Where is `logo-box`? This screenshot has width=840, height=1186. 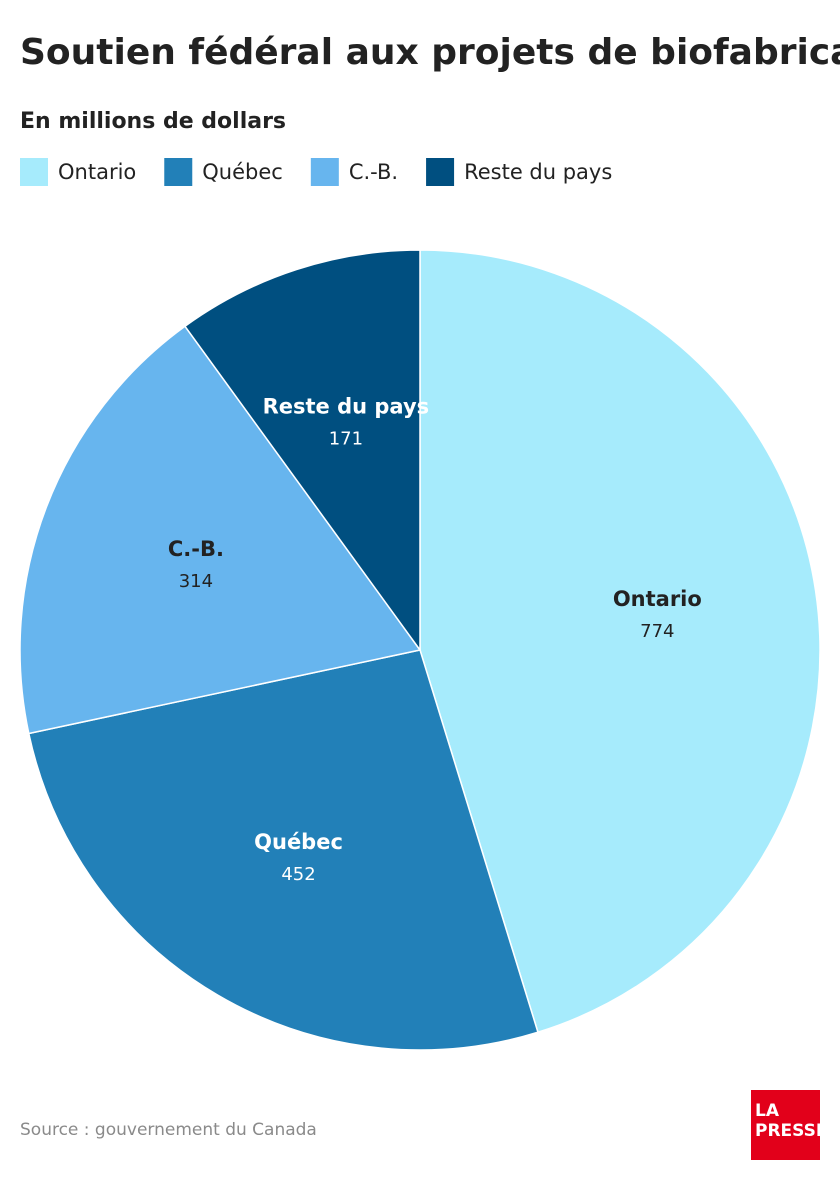 logo-box is located at coordinates (785, 1125).